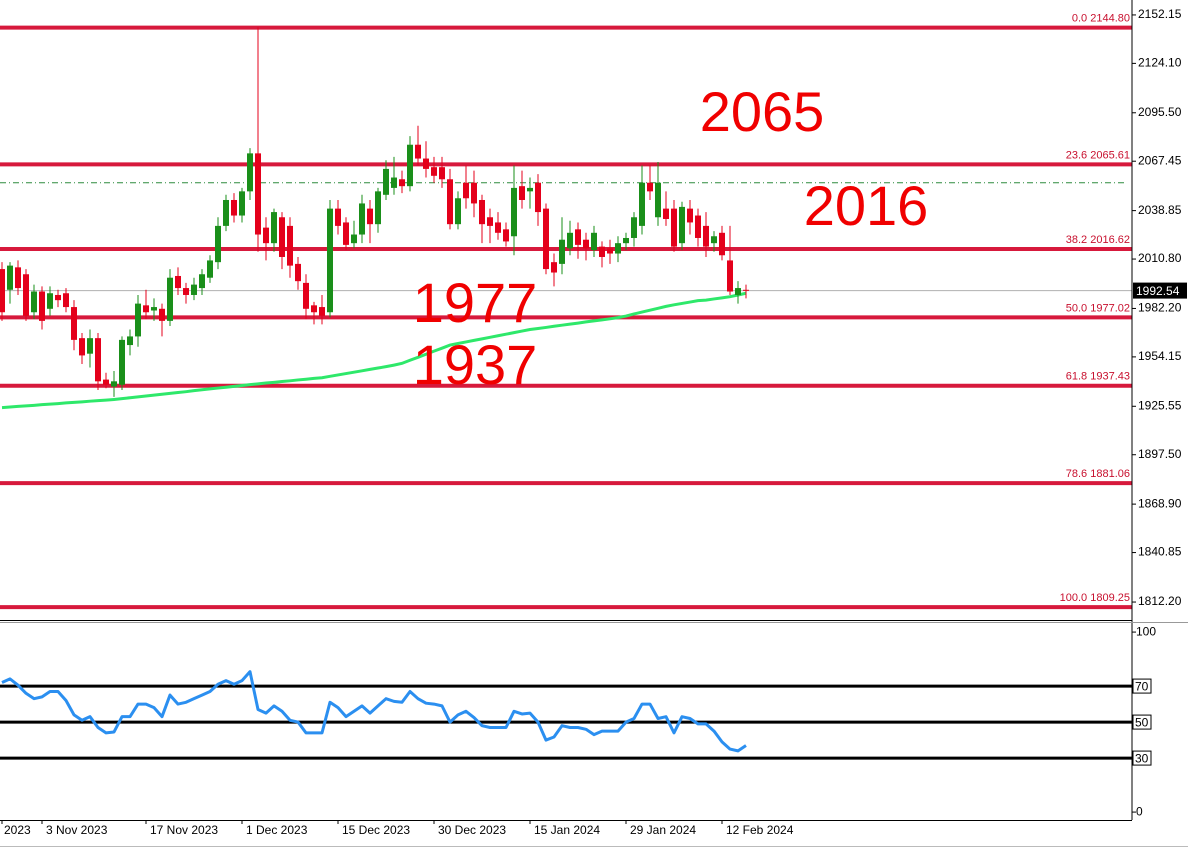 The height and width of the screenshot is (850, 1188). Describe the element at coordinates (1098, 474) in the screenshot. I see `fib-level-label: 78.6 1881.06` at that location.